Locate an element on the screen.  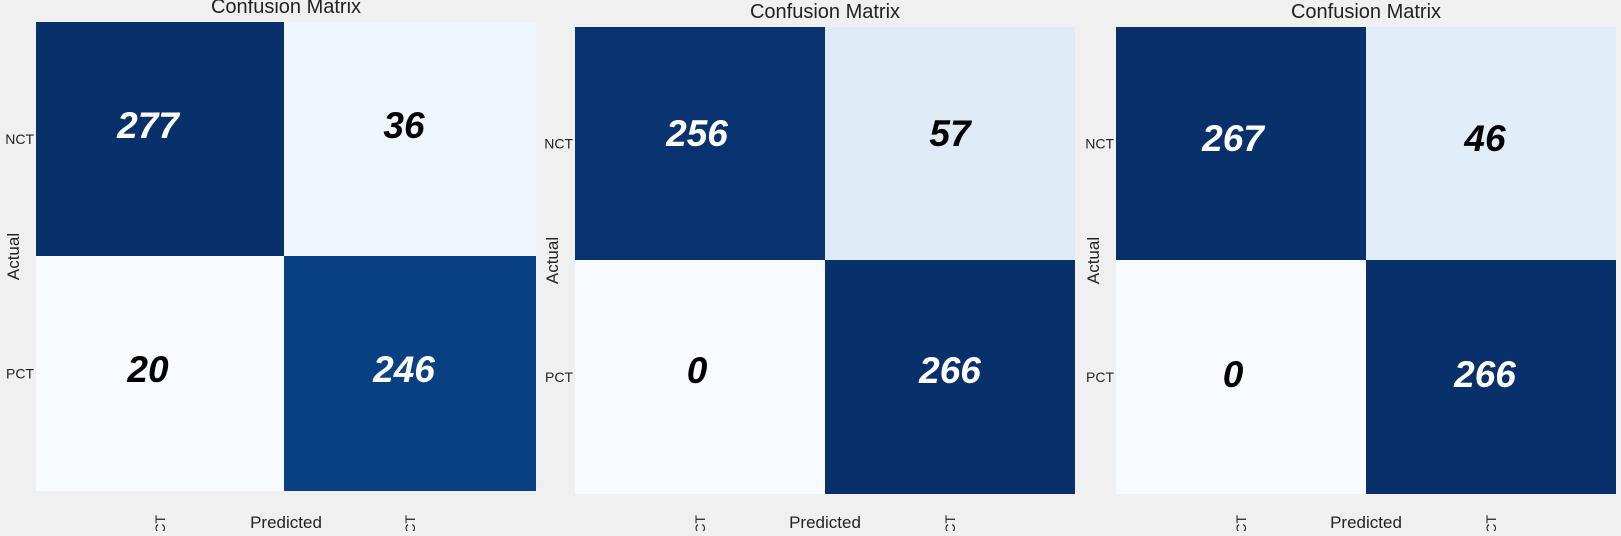
cell-value-label: 20 is located at coordinates (147, 369).